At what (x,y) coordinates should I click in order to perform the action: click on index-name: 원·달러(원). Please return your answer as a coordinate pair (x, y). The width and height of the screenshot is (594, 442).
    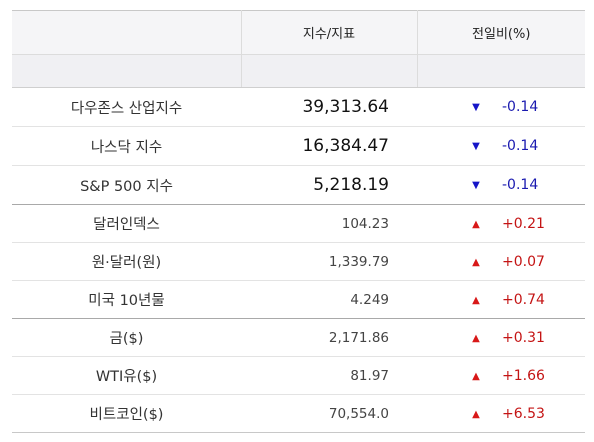
    Looking at the image, I should click on (126, 261).